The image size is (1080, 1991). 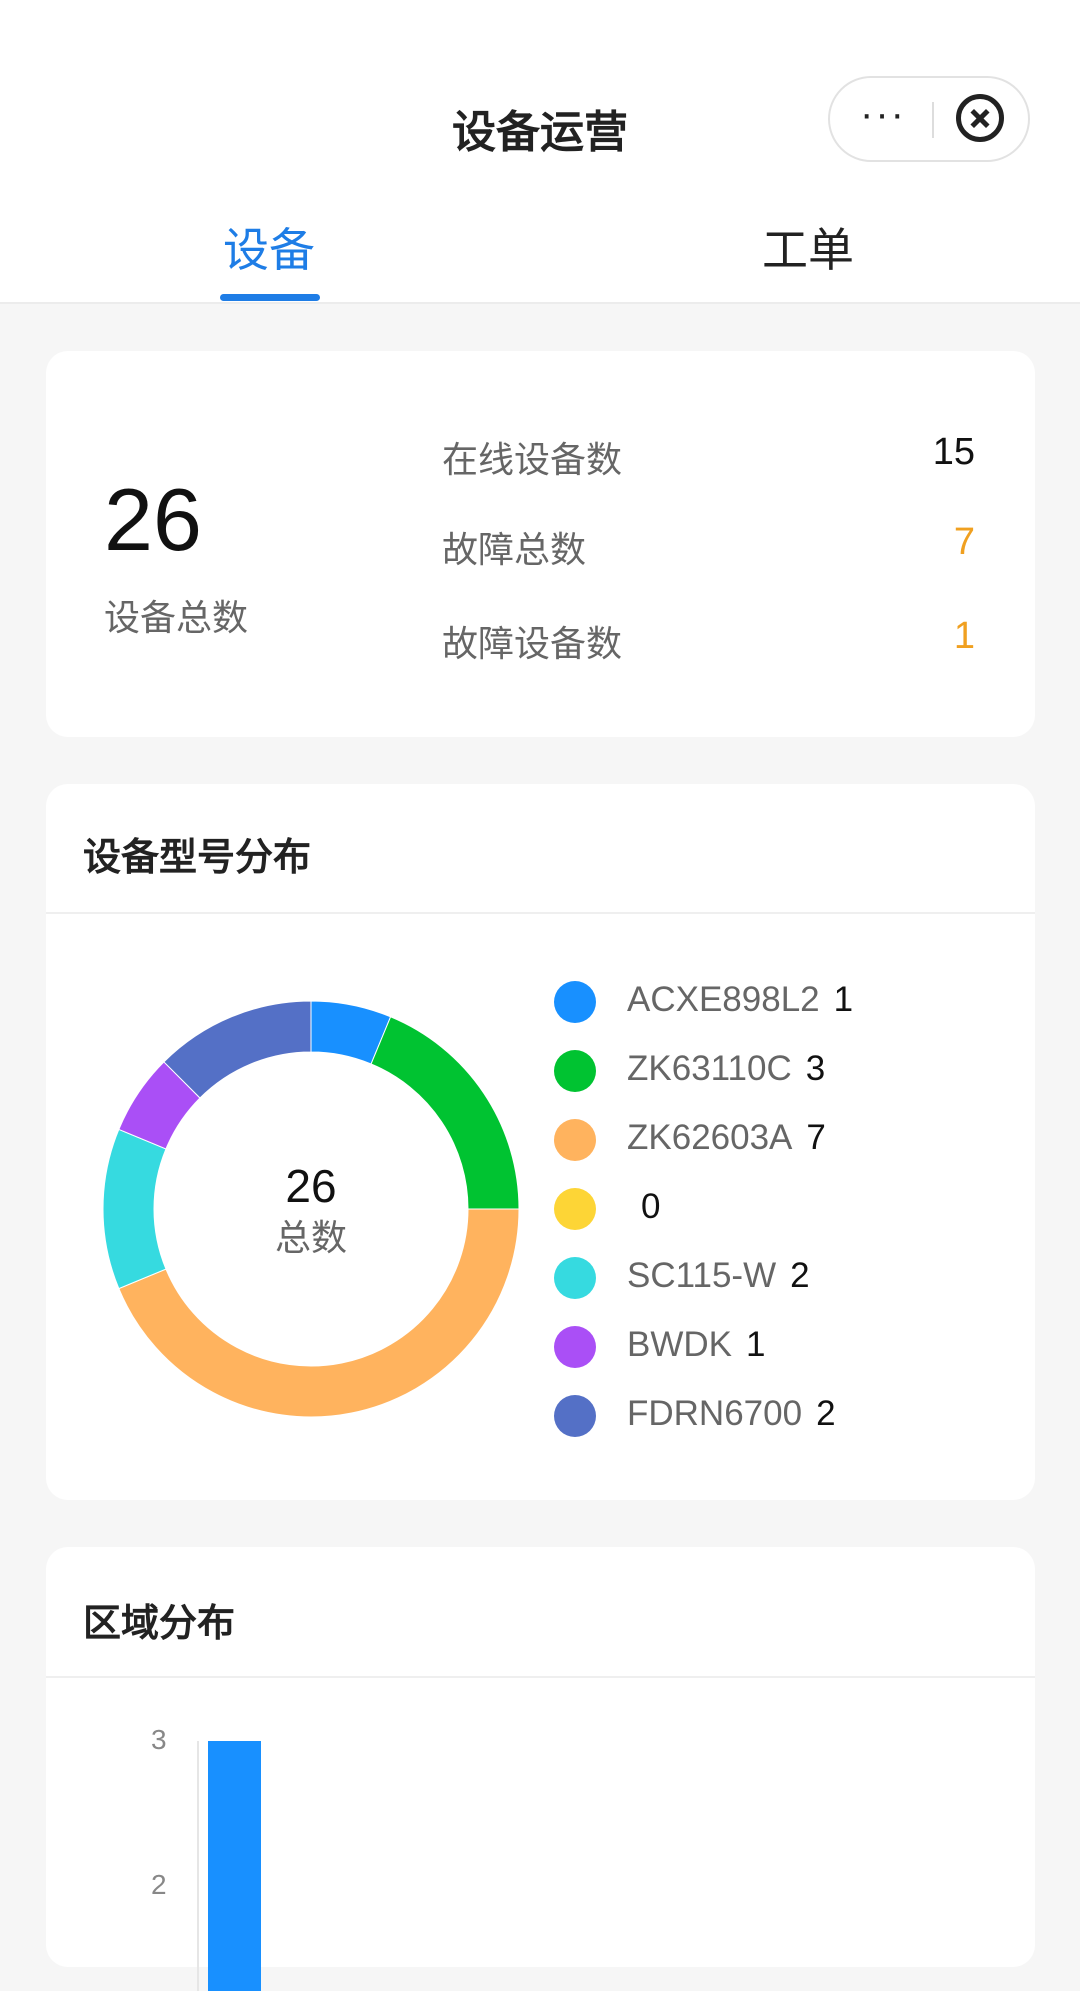 I want to click on fault-total-label: 故障总数, so click(x=514, y=549).